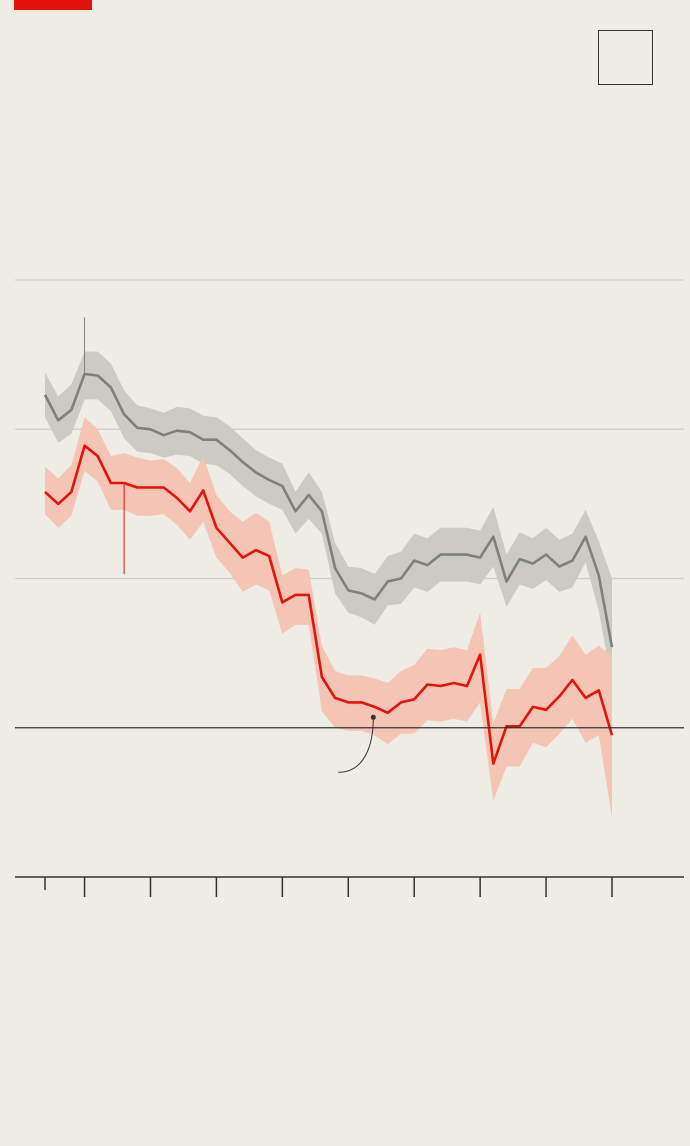 This screenshot has height=1146, width=690. I want to click on callout-marker, so click(357, 743).